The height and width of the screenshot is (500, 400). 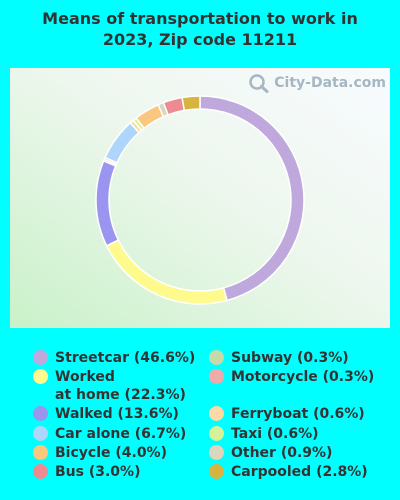 I want to click on chart-title-line-1: Means of transportation to work in, so click(x=200, y=18).